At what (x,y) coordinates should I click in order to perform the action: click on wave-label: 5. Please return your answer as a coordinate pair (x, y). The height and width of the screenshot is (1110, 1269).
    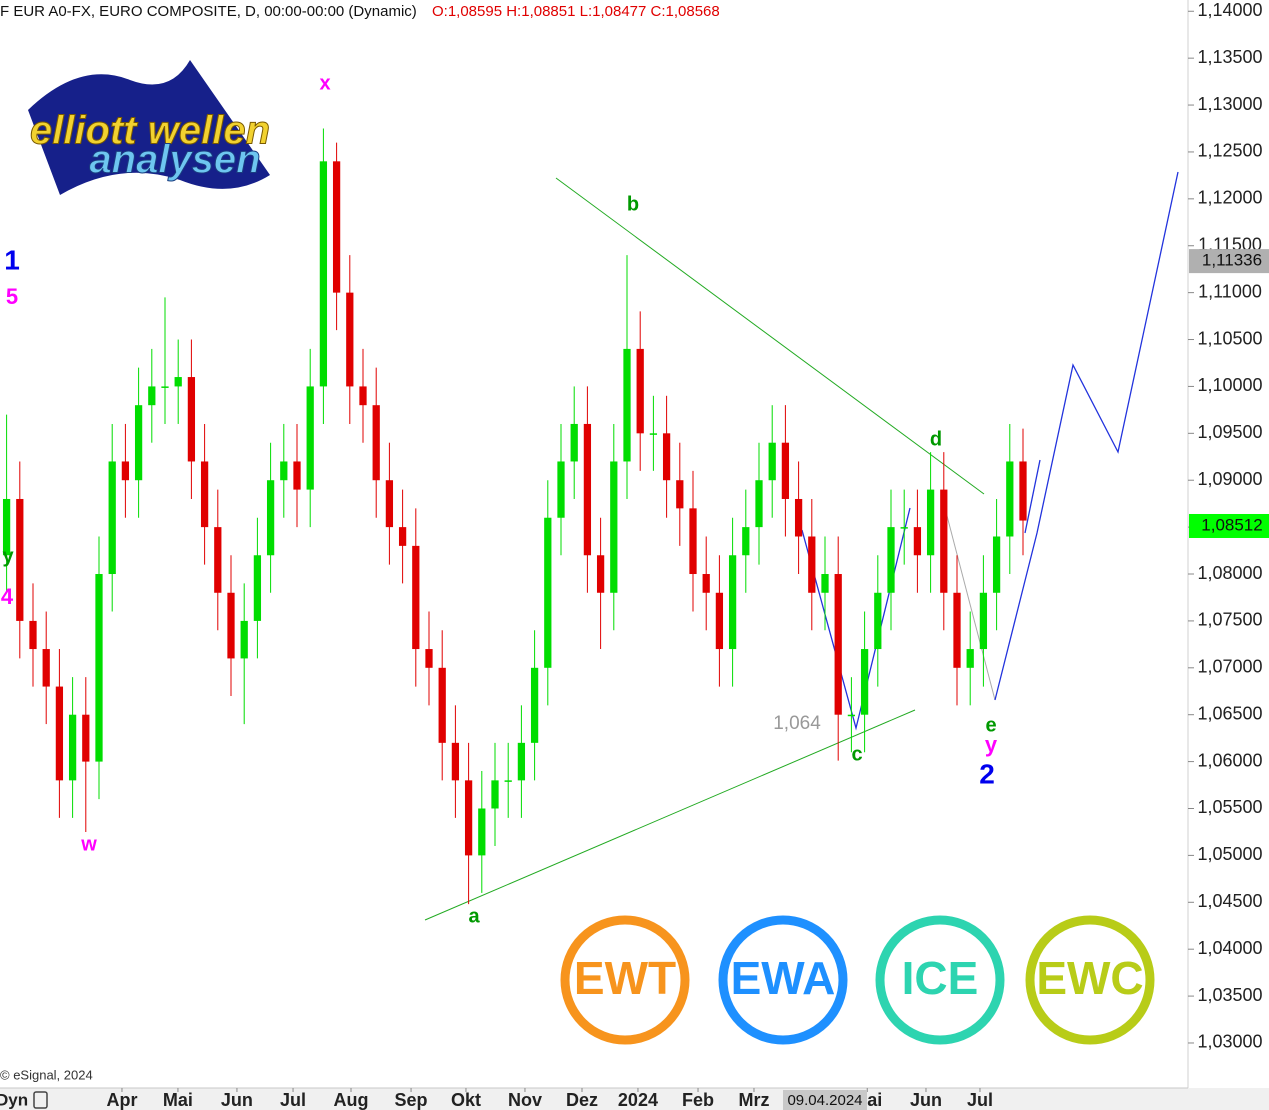
    Looking at the image, I should click on (12, 296).